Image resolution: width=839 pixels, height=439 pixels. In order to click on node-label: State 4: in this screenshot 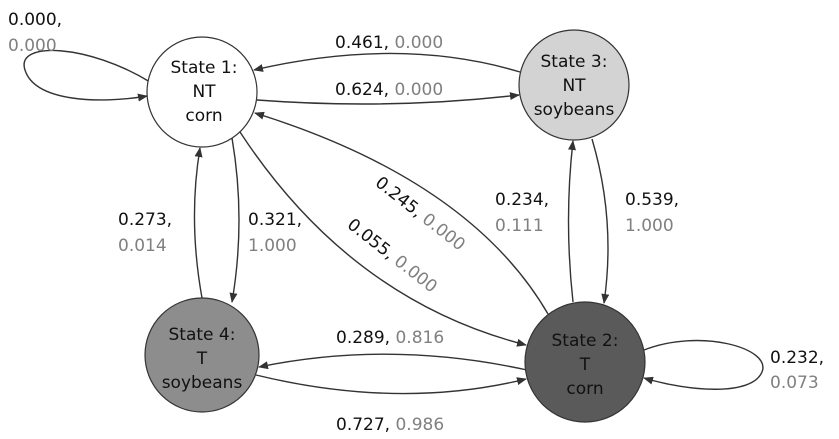, I will do `click(202, 335)`.